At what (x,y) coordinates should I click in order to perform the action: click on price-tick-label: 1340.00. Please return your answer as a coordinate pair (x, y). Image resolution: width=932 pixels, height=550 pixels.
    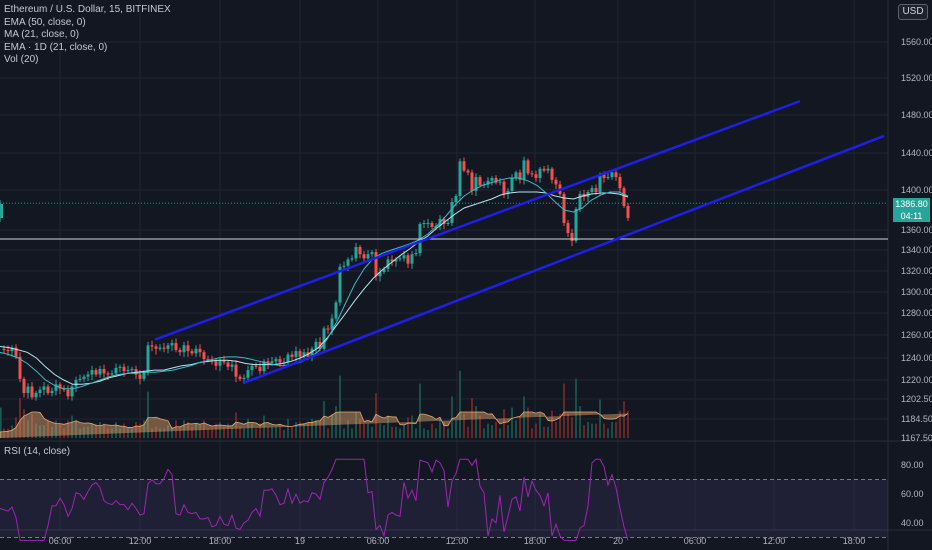
    Looking at the image, I should click on (916, 250).